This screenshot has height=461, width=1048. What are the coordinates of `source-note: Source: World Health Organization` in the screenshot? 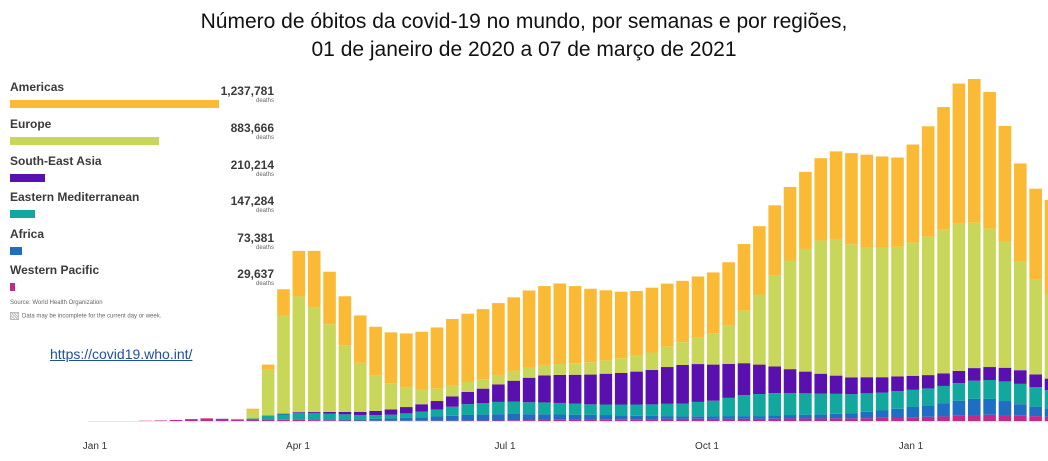 It's located at (56, 303).